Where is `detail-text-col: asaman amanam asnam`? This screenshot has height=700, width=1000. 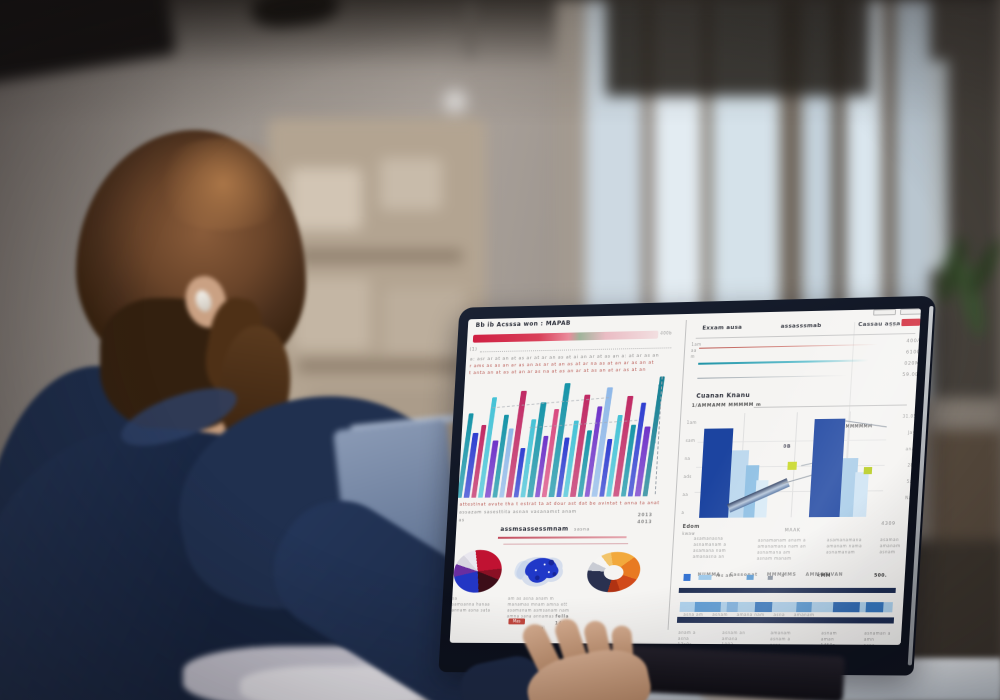 detail-text-col: asaman amanam asnam is located at coordinates (893, 546).